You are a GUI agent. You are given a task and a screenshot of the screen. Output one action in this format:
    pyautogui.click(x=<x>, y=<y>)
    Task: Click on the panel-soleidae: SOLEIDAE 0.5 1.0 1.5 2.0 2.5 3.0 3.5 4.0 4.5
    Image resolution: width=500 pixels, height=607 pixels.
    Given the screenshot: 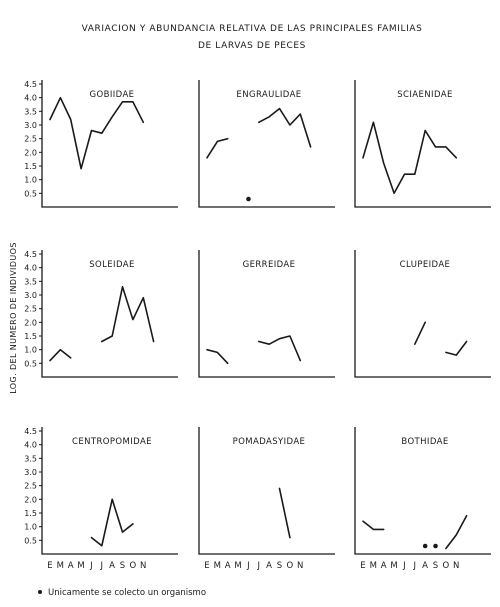 What is the action you would take?
    pyautogui.click(x=101, y=314)
    